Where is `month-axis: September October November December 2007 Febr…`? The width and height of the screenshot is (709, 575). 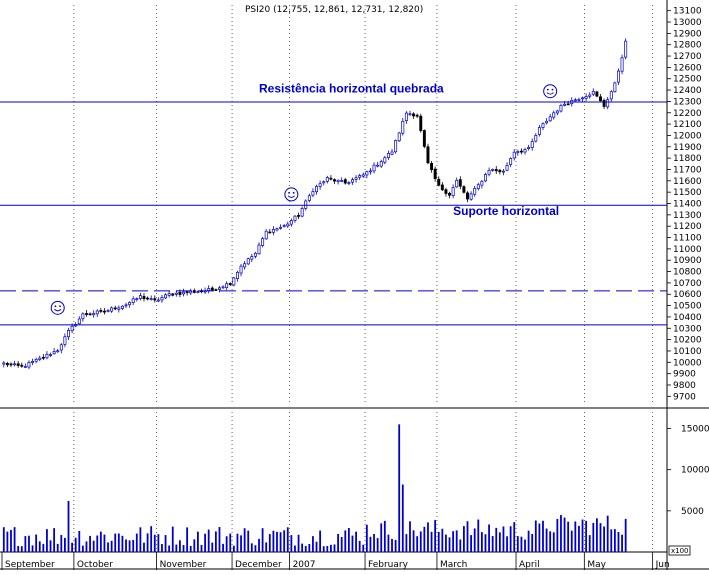 month-axis: September October November December 2007 Febr… is located at coordinates (335, 561).